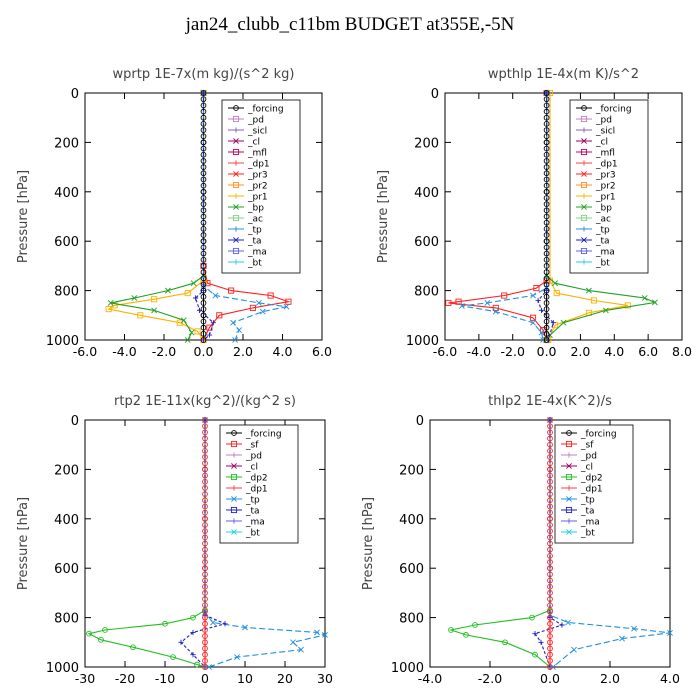 The image size is (700, 700). What do you see at coordinates (479, 351) in the screenshot?
I see `x-tick-label: -4.0` at bounding box center [479, 351].